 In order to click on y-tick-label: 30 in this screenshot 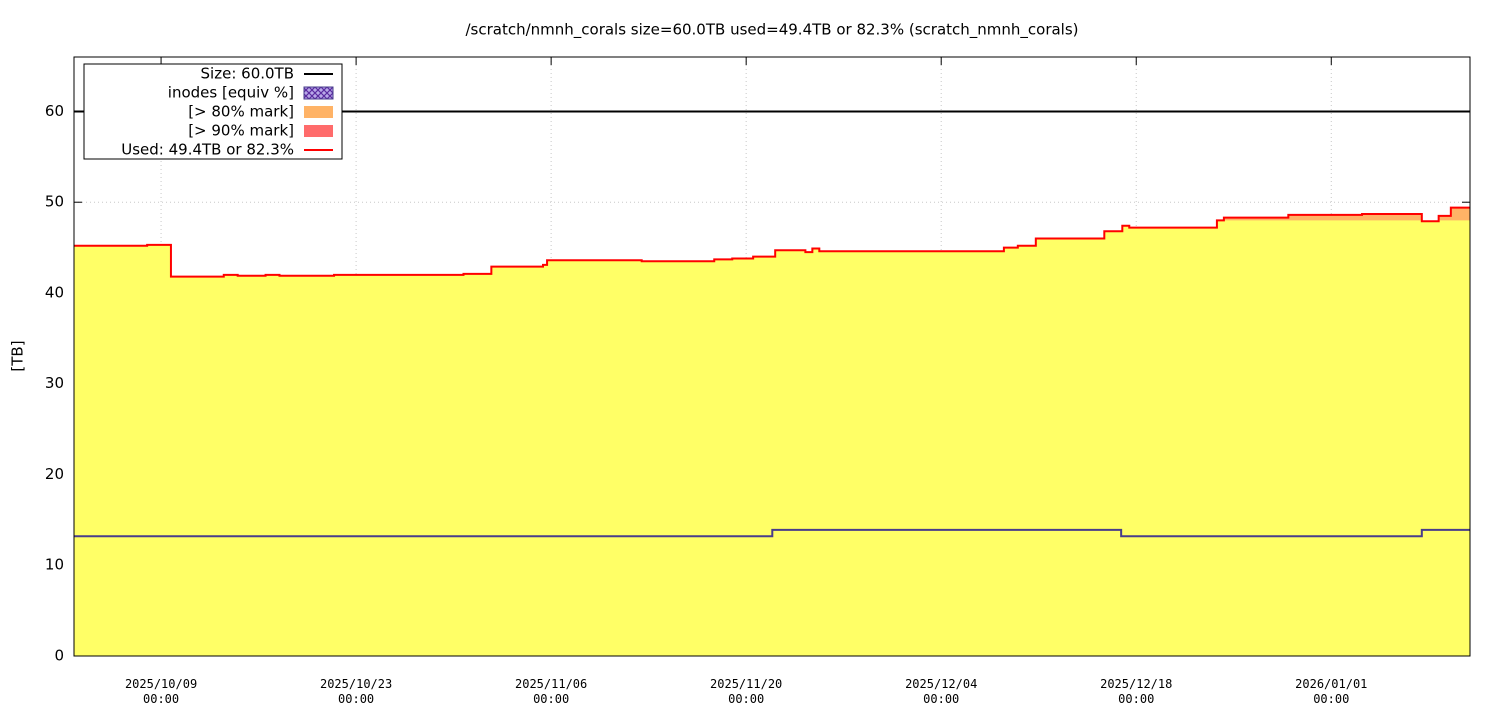, I will do `click(54, 383)`.